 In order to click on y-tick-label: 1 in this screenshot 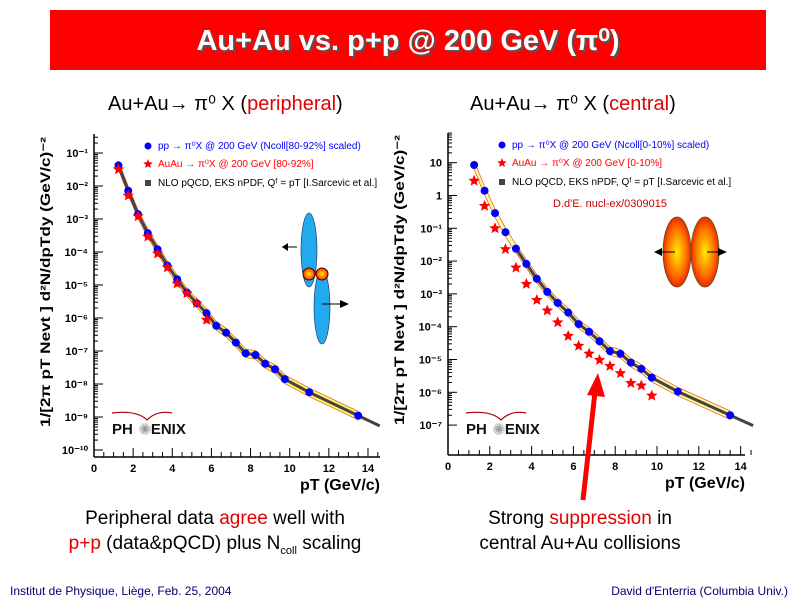, I will do `click(439, 197)`.